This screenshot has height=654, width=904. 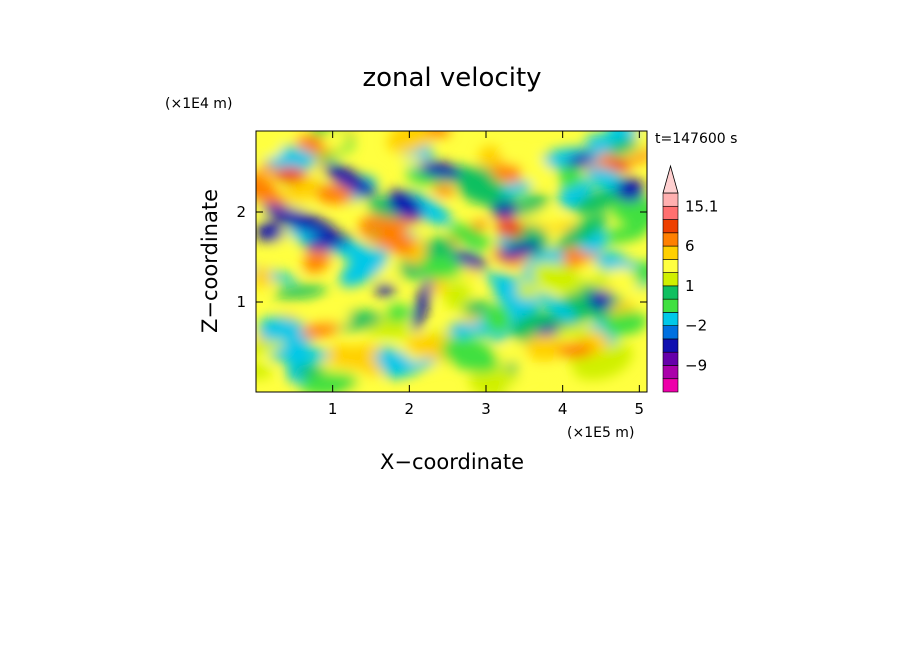 I want to click on colorbar-label: −2, so click(x=696, y=326).